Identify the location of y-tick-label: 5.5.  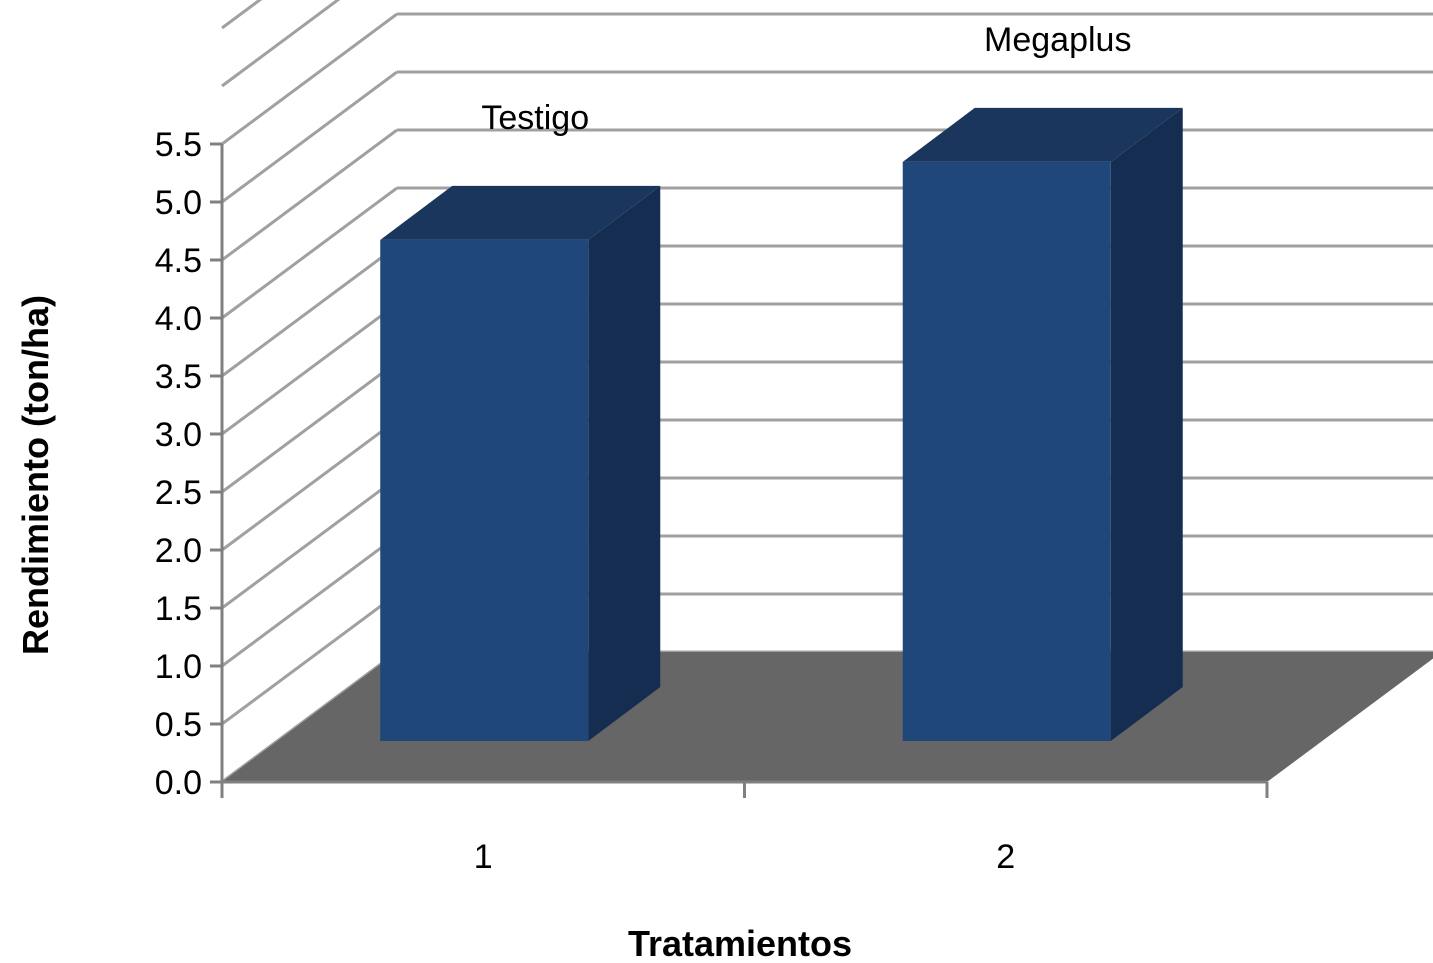
(178, 145).